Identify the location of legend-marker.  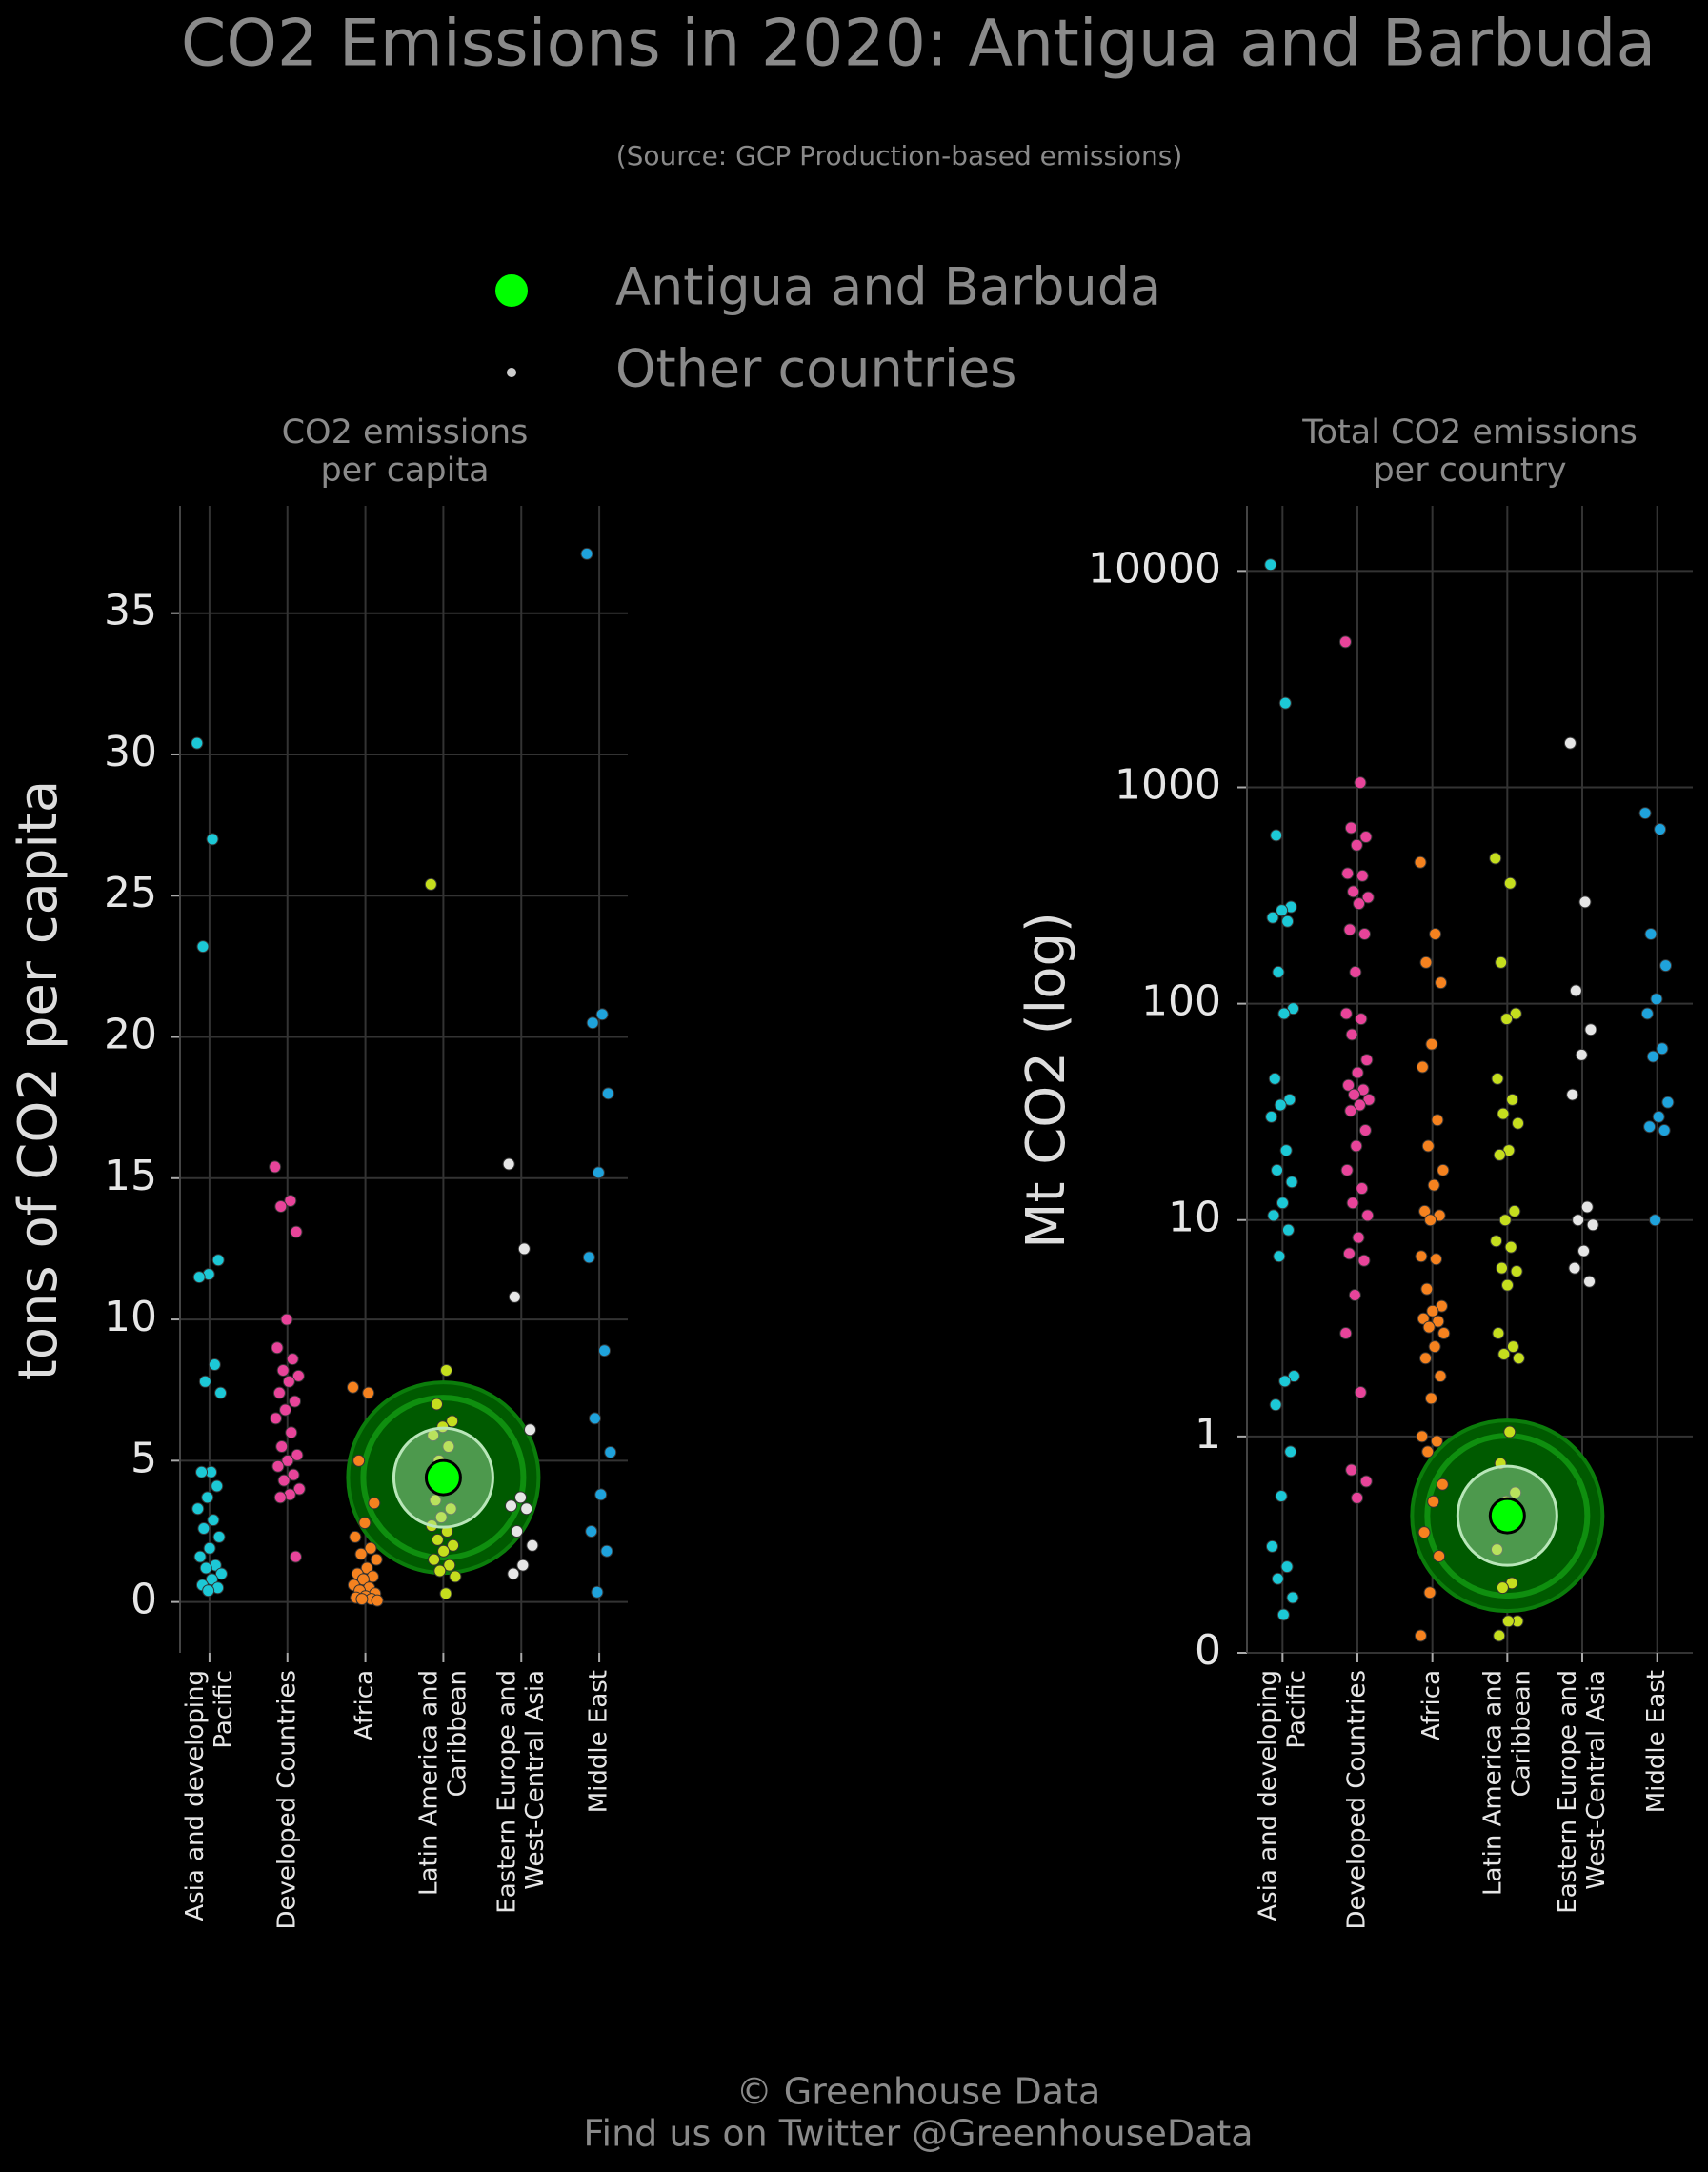
(512, 372).